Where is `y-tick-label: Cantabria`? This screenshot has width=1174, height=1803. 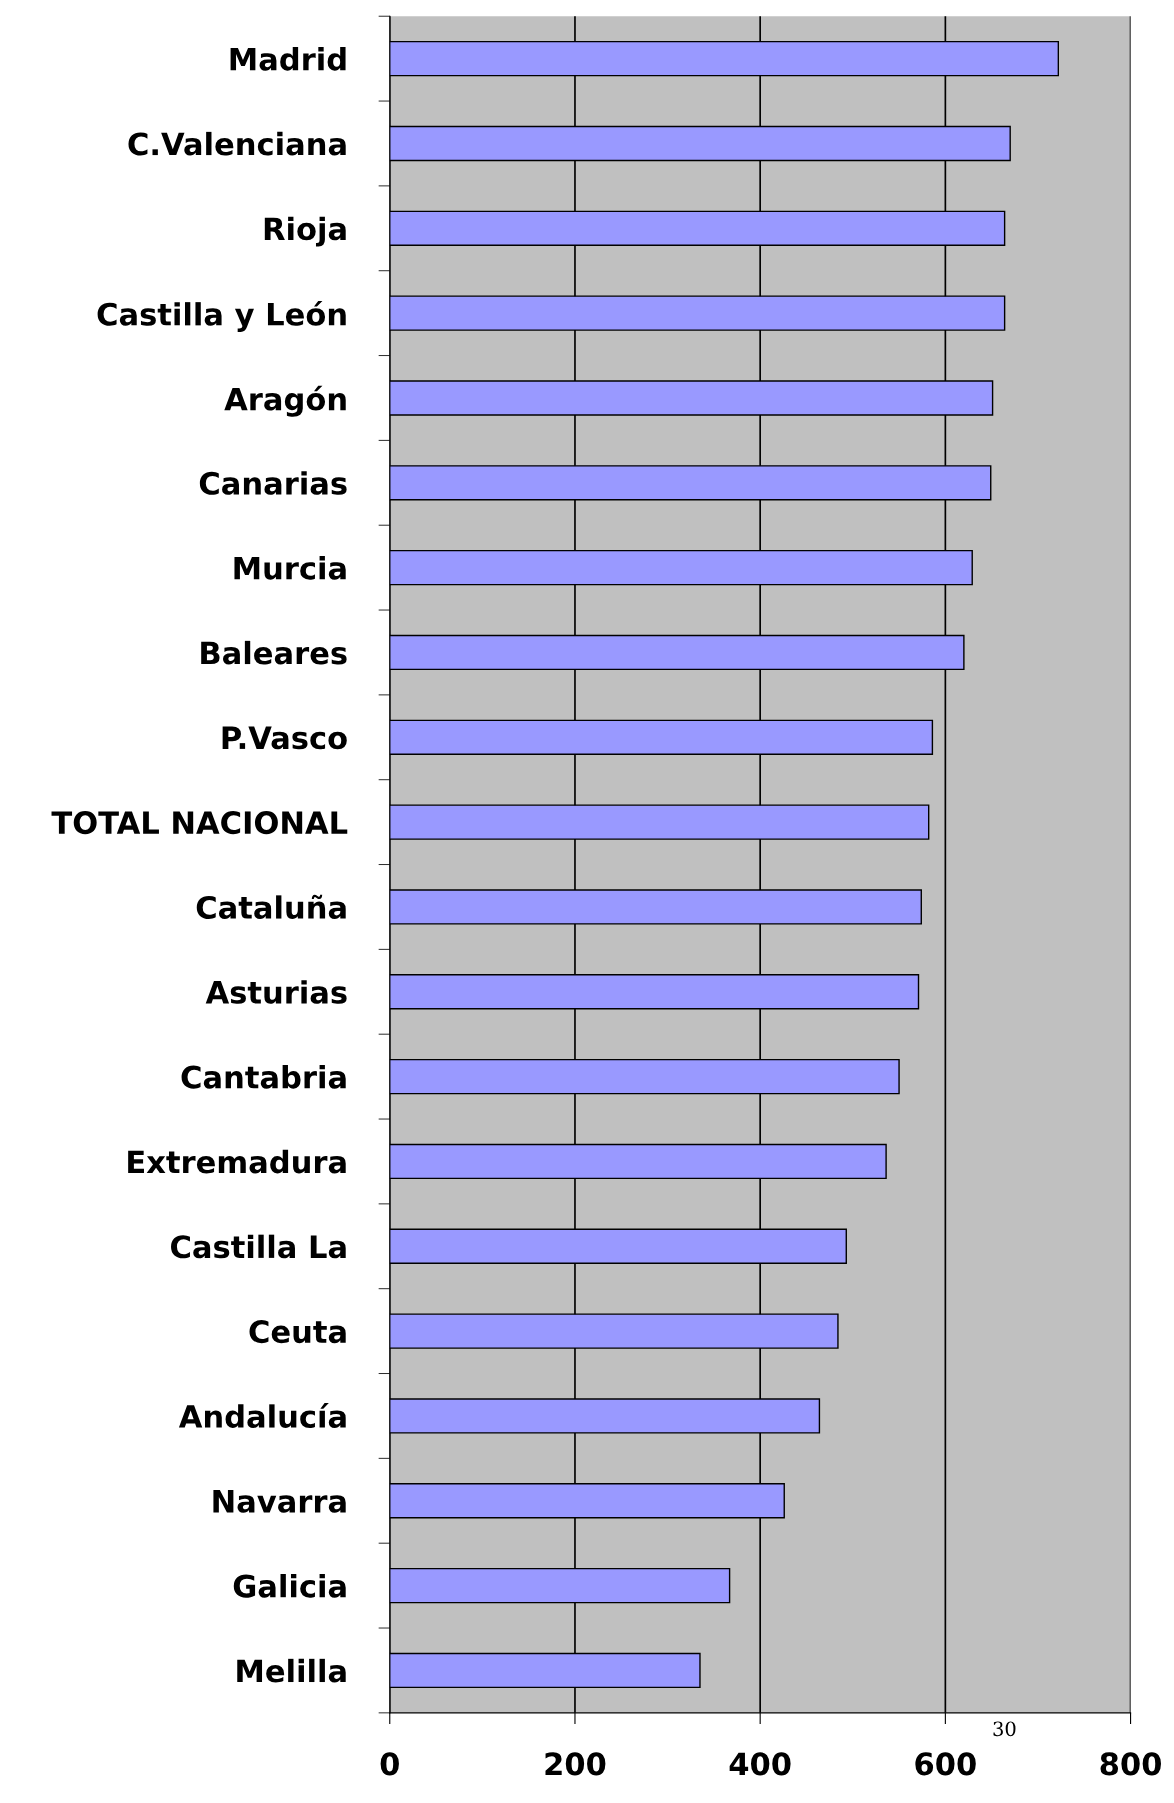
y-tick-label: Cantabria is located at coordinates (263, 1077).